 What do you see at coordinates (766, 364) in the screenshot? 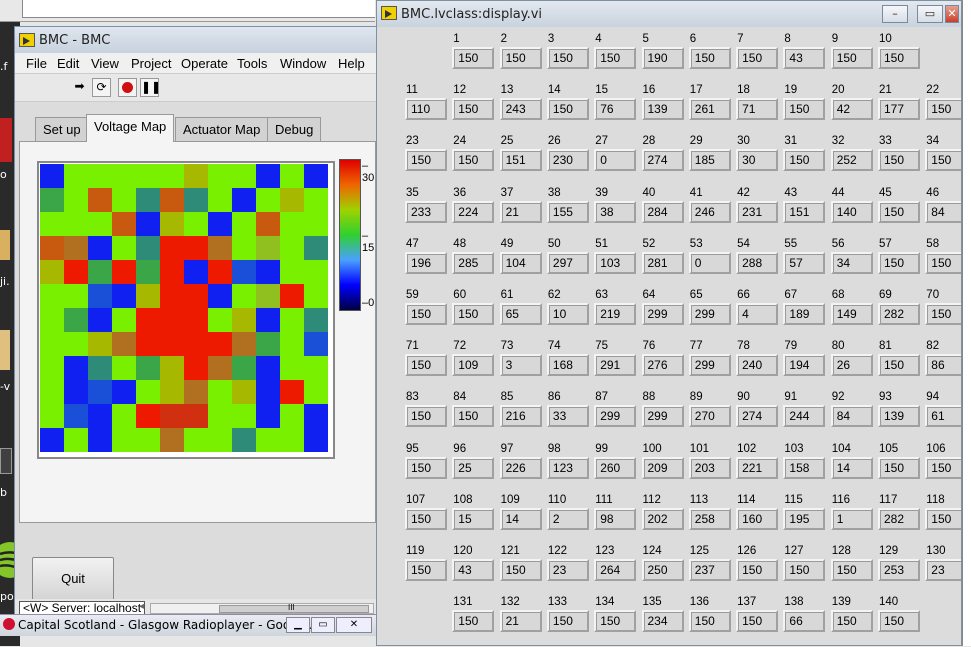
I see `actuator-item: 78 240` at bounding box center [766, 364].